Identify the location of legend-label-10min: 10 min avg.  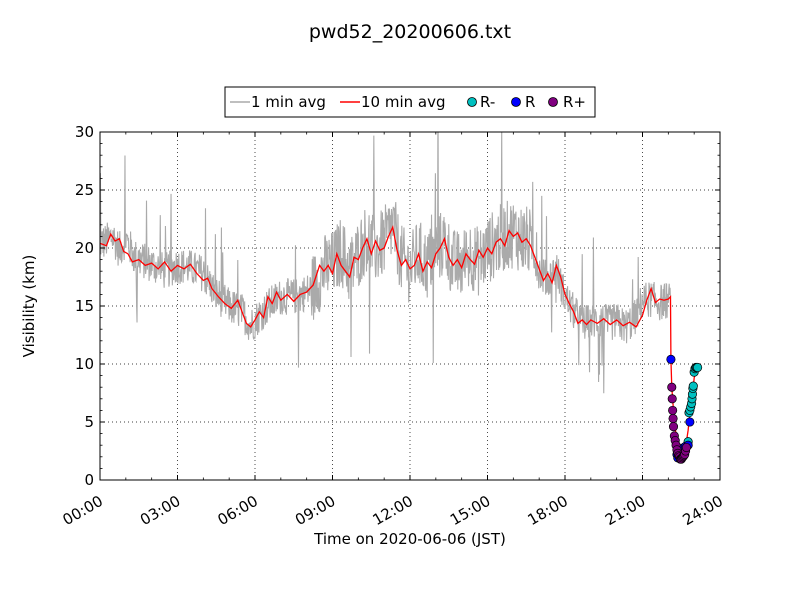
(403, 102).